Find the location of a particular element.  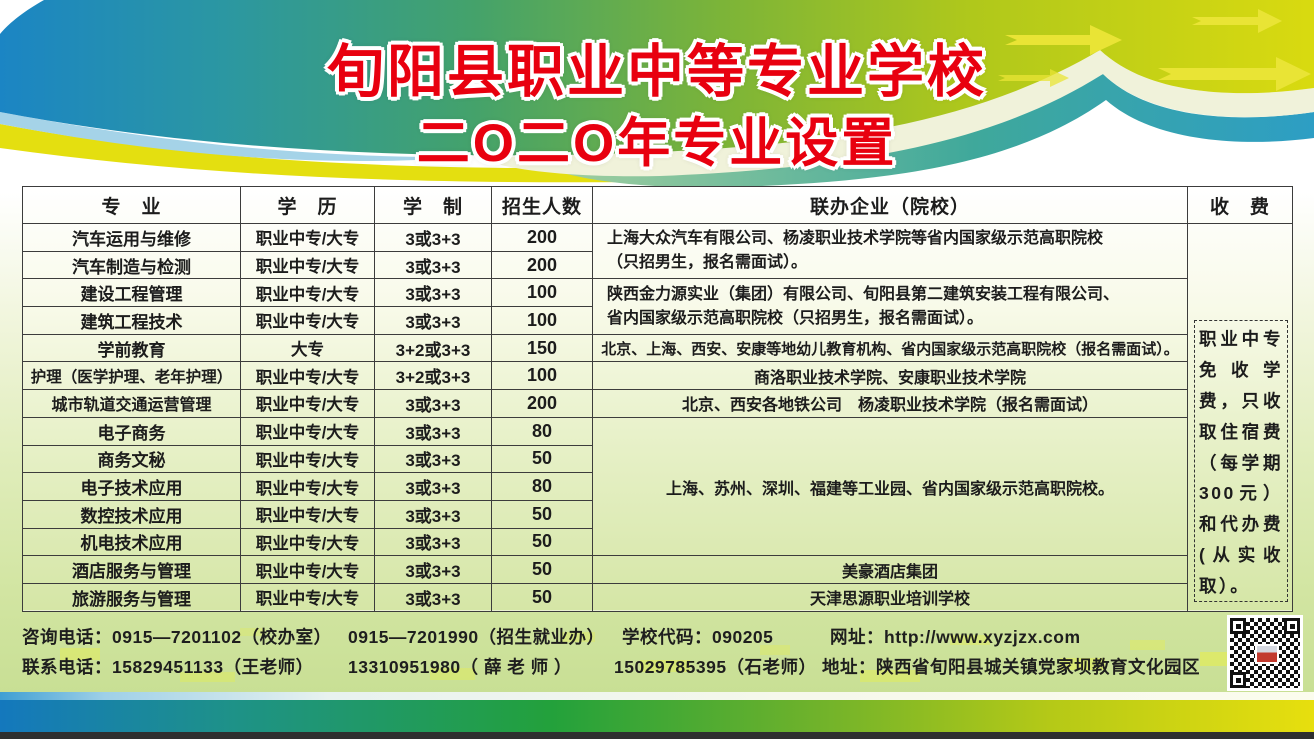

partner-cell: 商洛职业技术学院、安康职业技术学院 is located at coordinates (890, 376).